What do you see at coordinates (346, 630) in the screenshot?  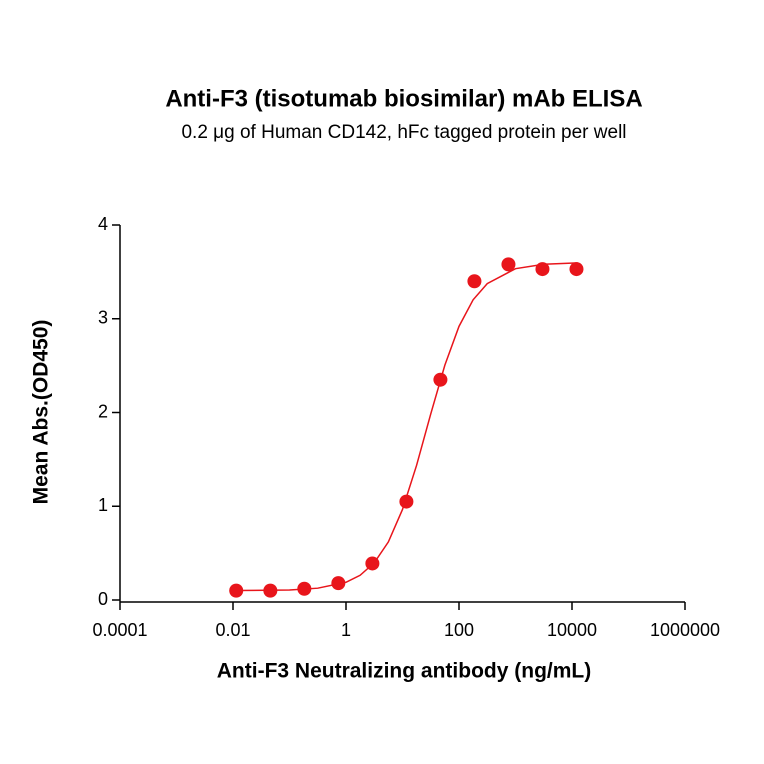 I see `x-tick-label: 1` at bounding box center [346, 630].